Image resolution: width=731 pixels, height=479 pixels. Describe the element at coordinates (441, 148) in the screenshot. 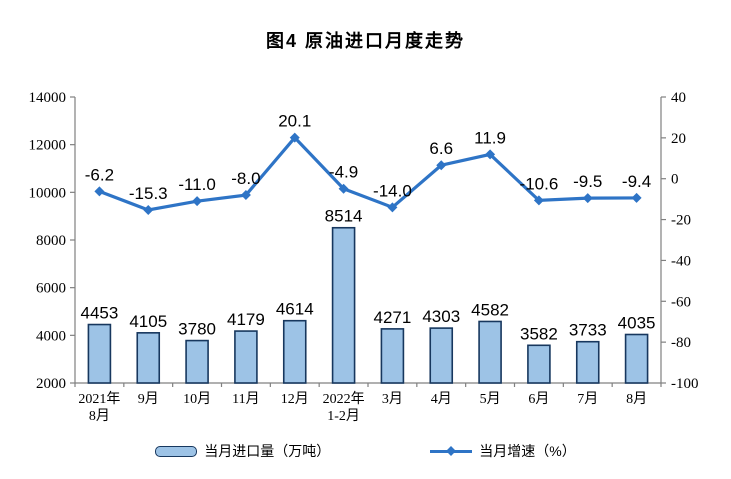

I see `growth-value-label: 6.6` at that location.